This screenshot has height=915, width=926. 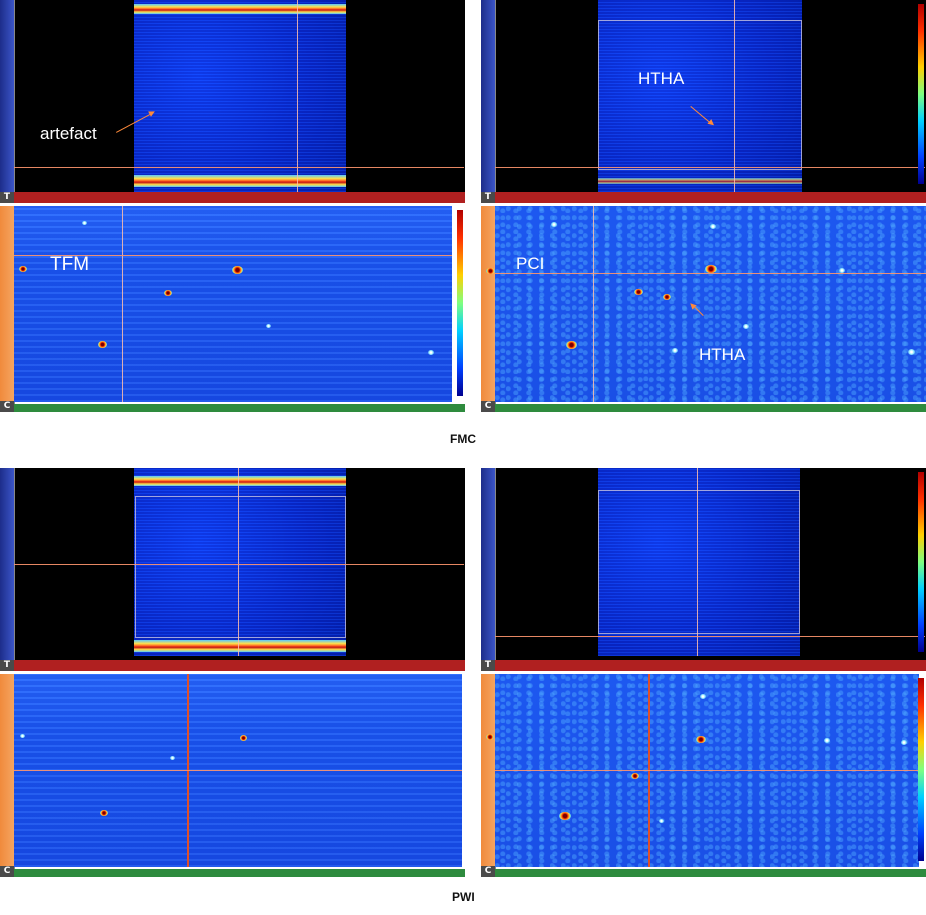 I want to click on pwi-tfm-sscan-panel: T, so click(x=232, y=569).